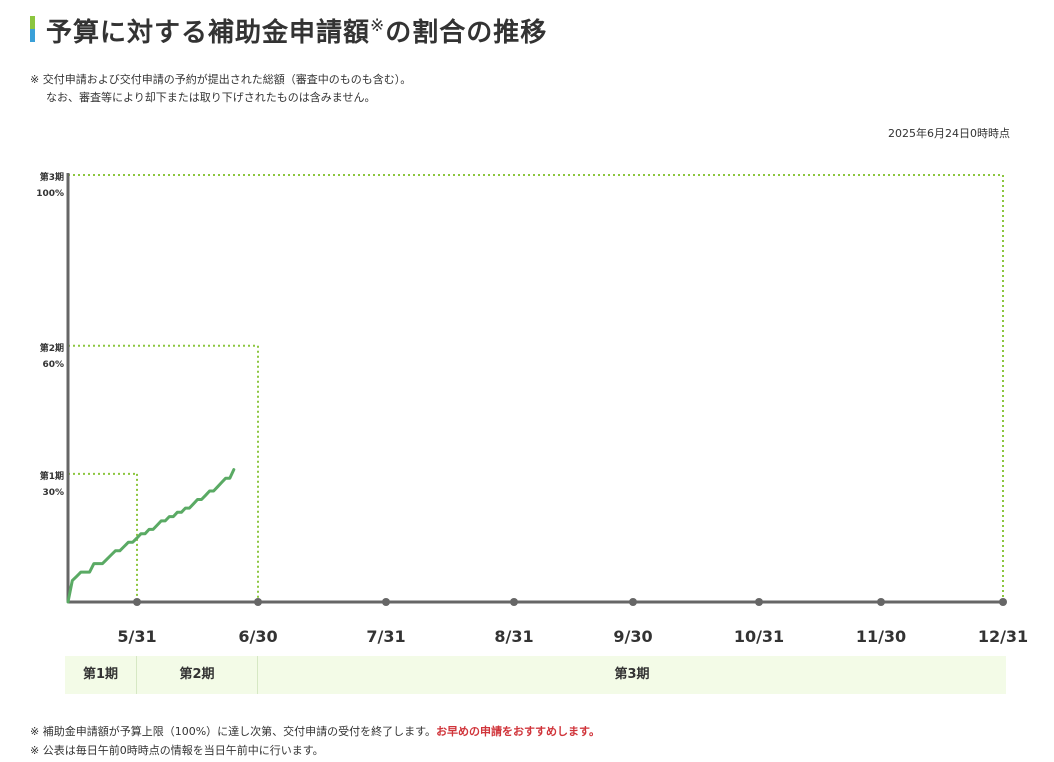  Describe the element at coordinates (53, 493) in the screenshot. I see `y-label-value-1: 30%` at that location.